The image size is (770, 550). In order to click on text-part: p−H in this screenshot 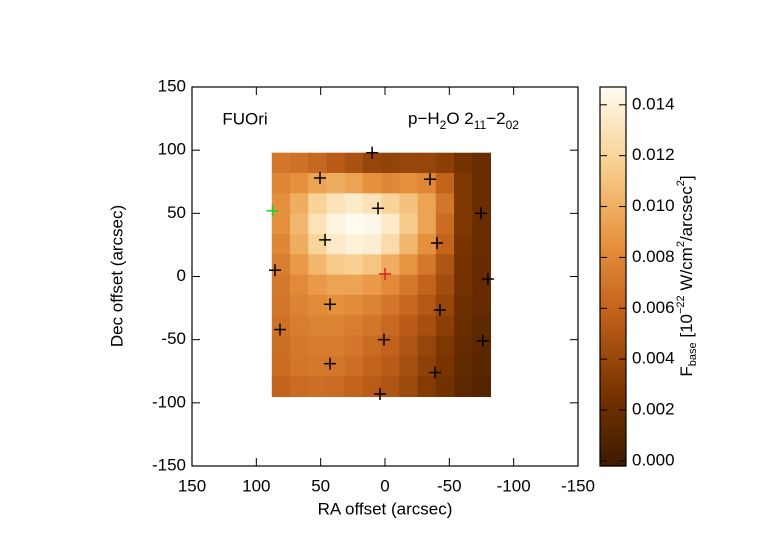, I will do `click(424, 118)`.